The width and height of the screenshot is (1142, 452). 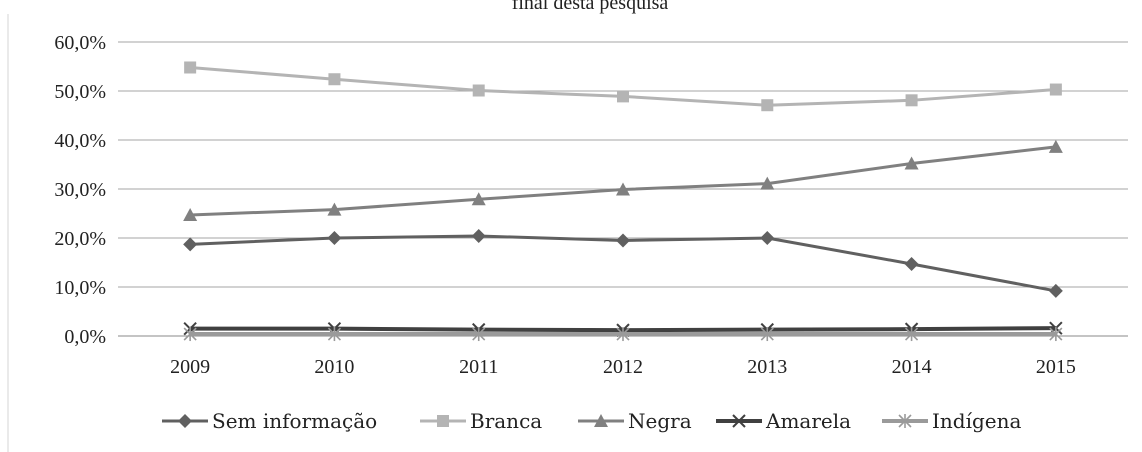 I want to click on legend-item-Sem informação: Sem informação, so click(x=269, y=421).